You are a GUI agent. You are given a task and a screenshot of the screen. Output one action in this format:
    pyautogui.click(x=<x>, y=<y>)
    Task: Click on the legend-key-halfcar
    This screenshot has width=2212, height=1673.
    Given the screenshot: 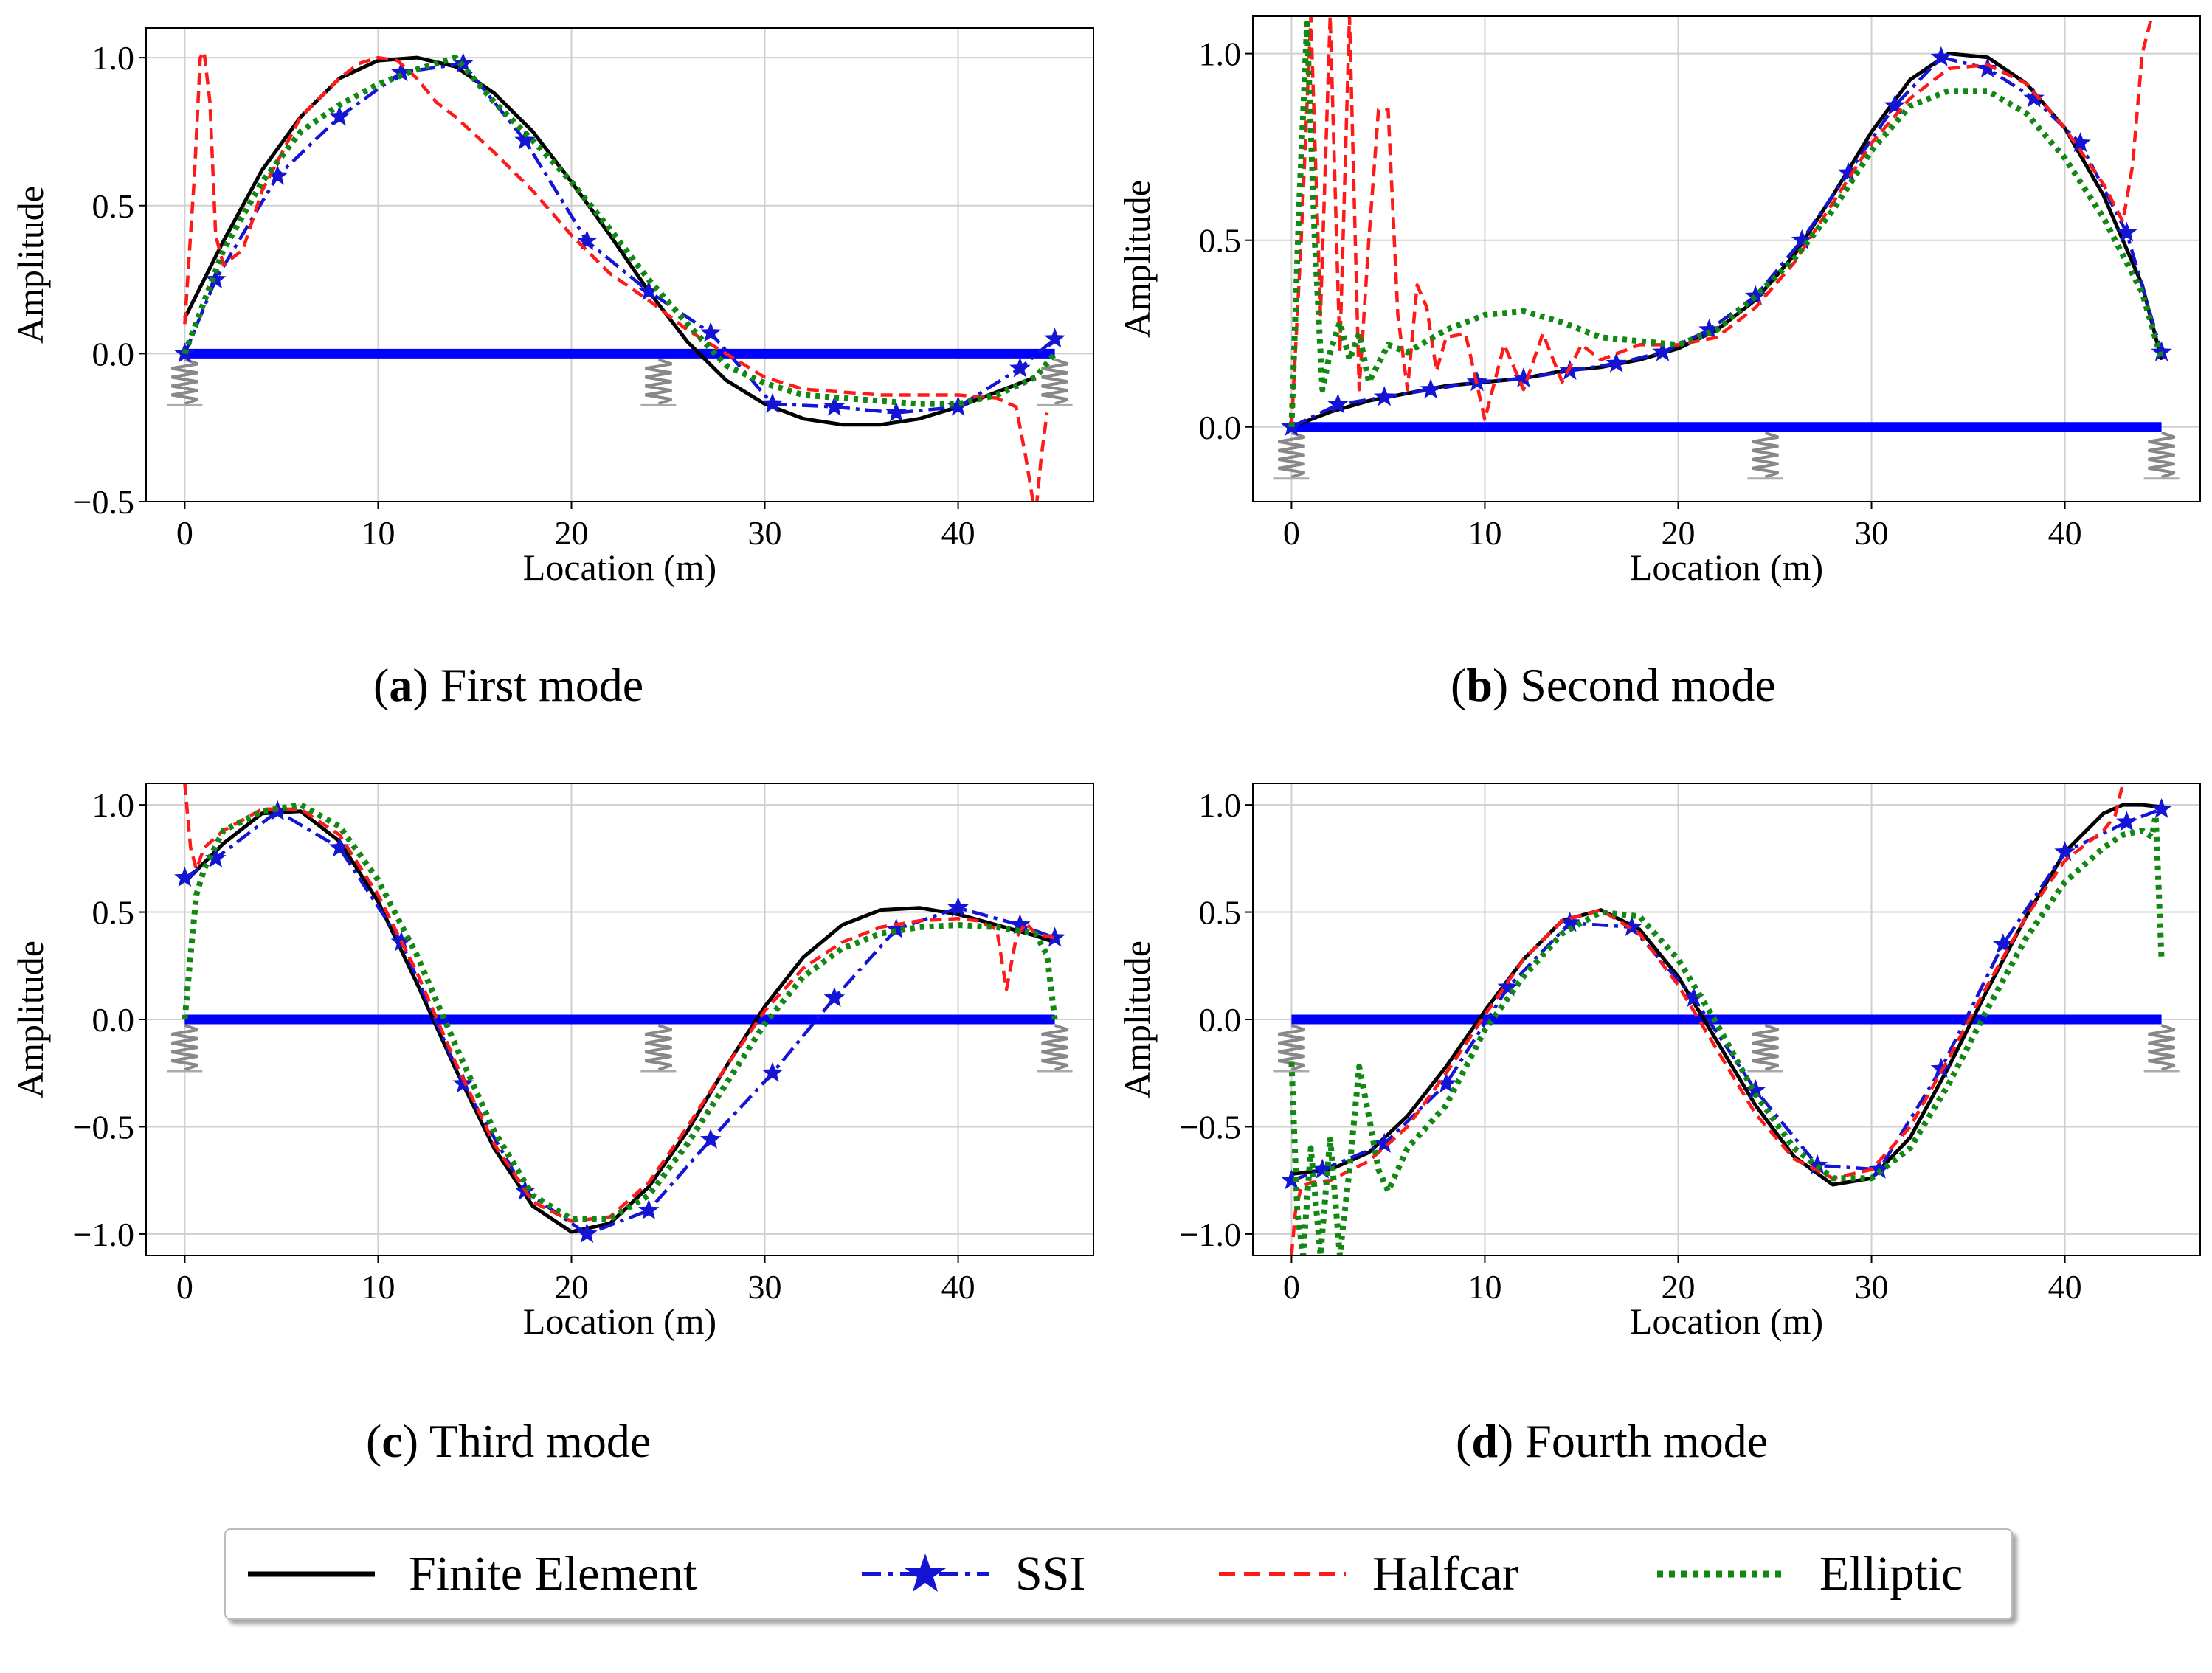 What is the action you would take?
    pyautogui.click(x=1282, y=1574)
    